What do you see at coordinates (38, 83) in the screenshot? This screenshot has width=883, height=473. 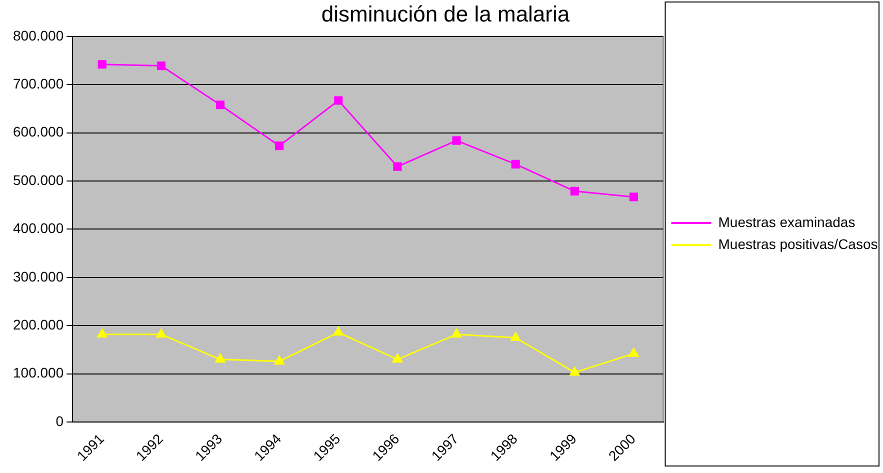 I see `y-tick-label: 700.000` at bounding box center [38, 83].